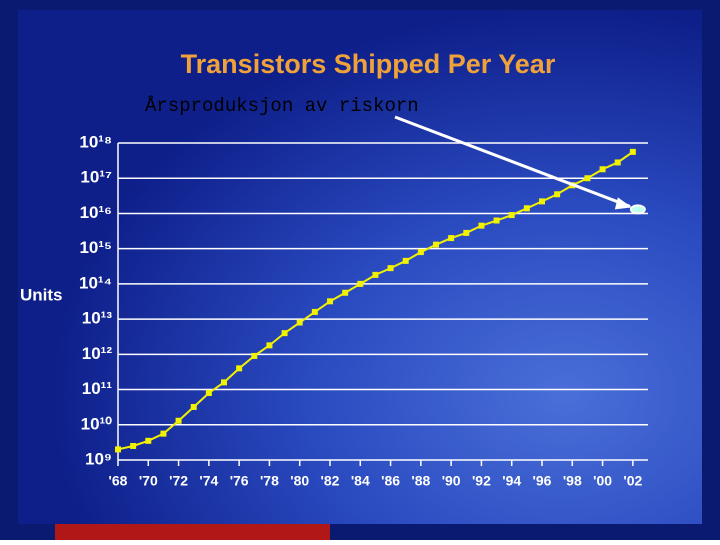 This screenshot has width=720, height=545. Describe the element at coordinates (178, 481) in the screenshot. I see `x-tick-label: '72` at that location.